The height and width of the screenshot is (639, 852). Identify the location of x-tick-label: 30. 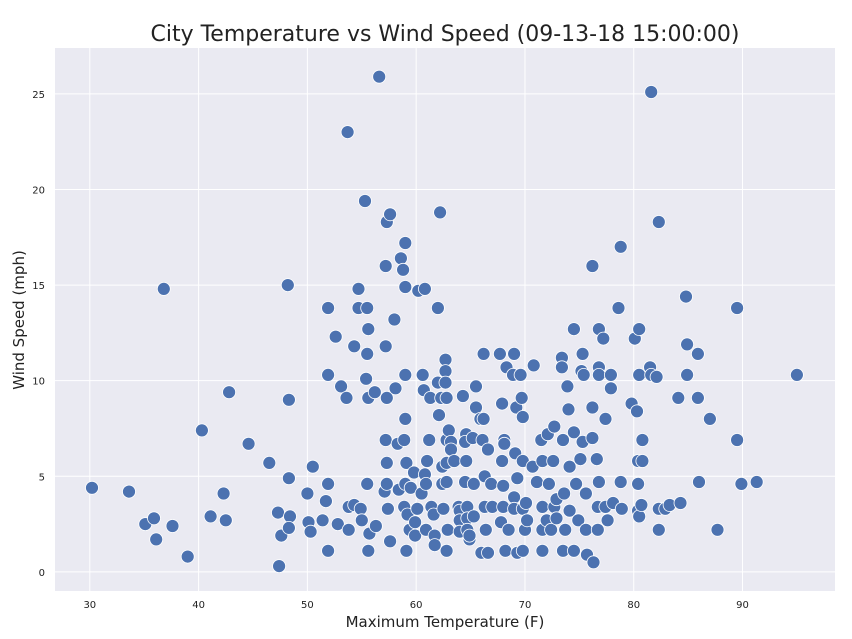
(89, 605).